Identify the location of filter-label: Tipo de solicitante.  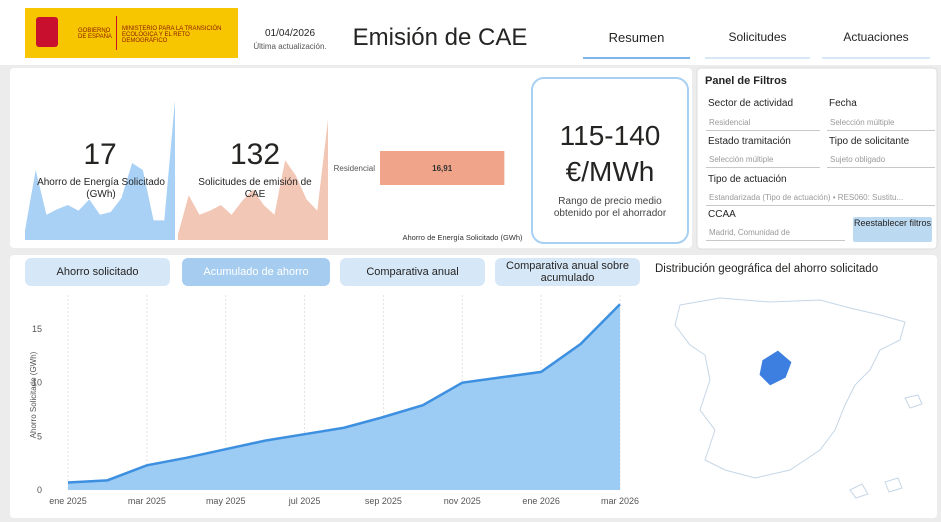
(869, 141).